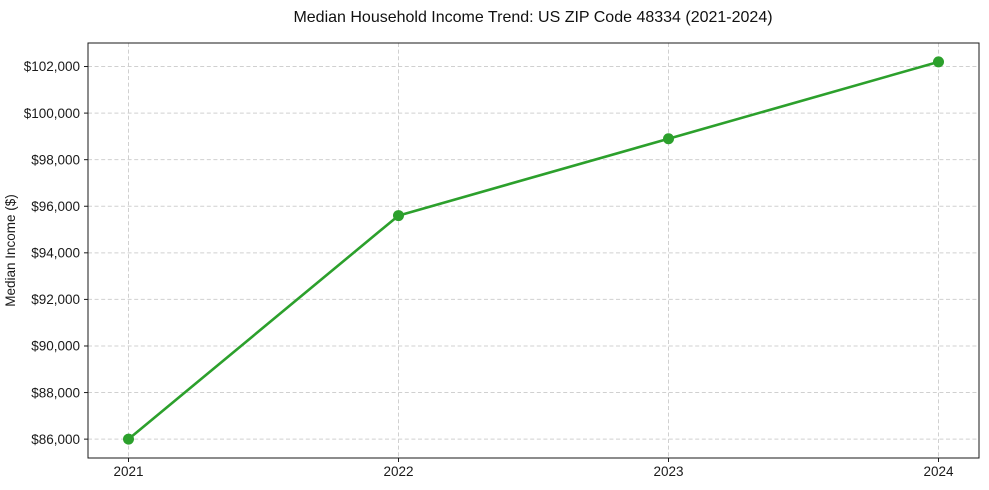  What do you see at coordinates (55, 392) in the screenshot?
I see `y-tick-label: $88,000` at bounding box center [55, 392].